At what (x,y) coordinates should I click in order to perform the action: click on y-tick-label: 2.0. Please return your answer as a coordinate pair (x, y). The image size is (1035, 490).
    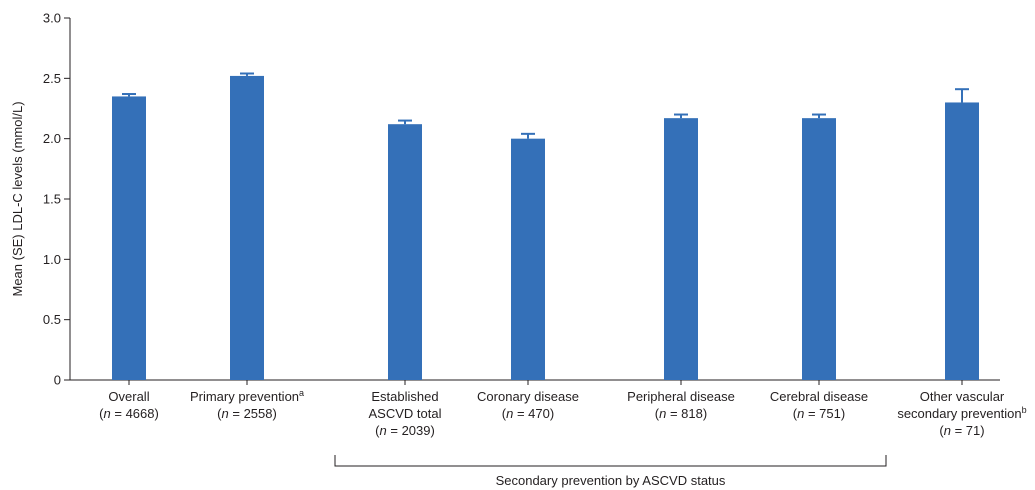
    Looking at the image, I should click on (52, 138).